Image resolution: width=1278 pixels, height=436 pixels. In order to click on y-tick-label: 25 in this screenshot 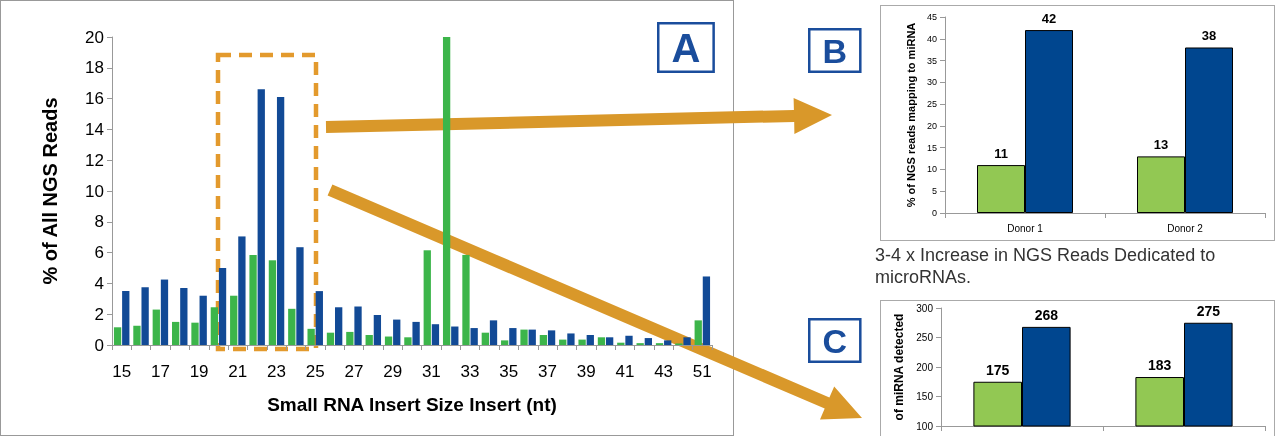, I will do `click(931, 104)`.